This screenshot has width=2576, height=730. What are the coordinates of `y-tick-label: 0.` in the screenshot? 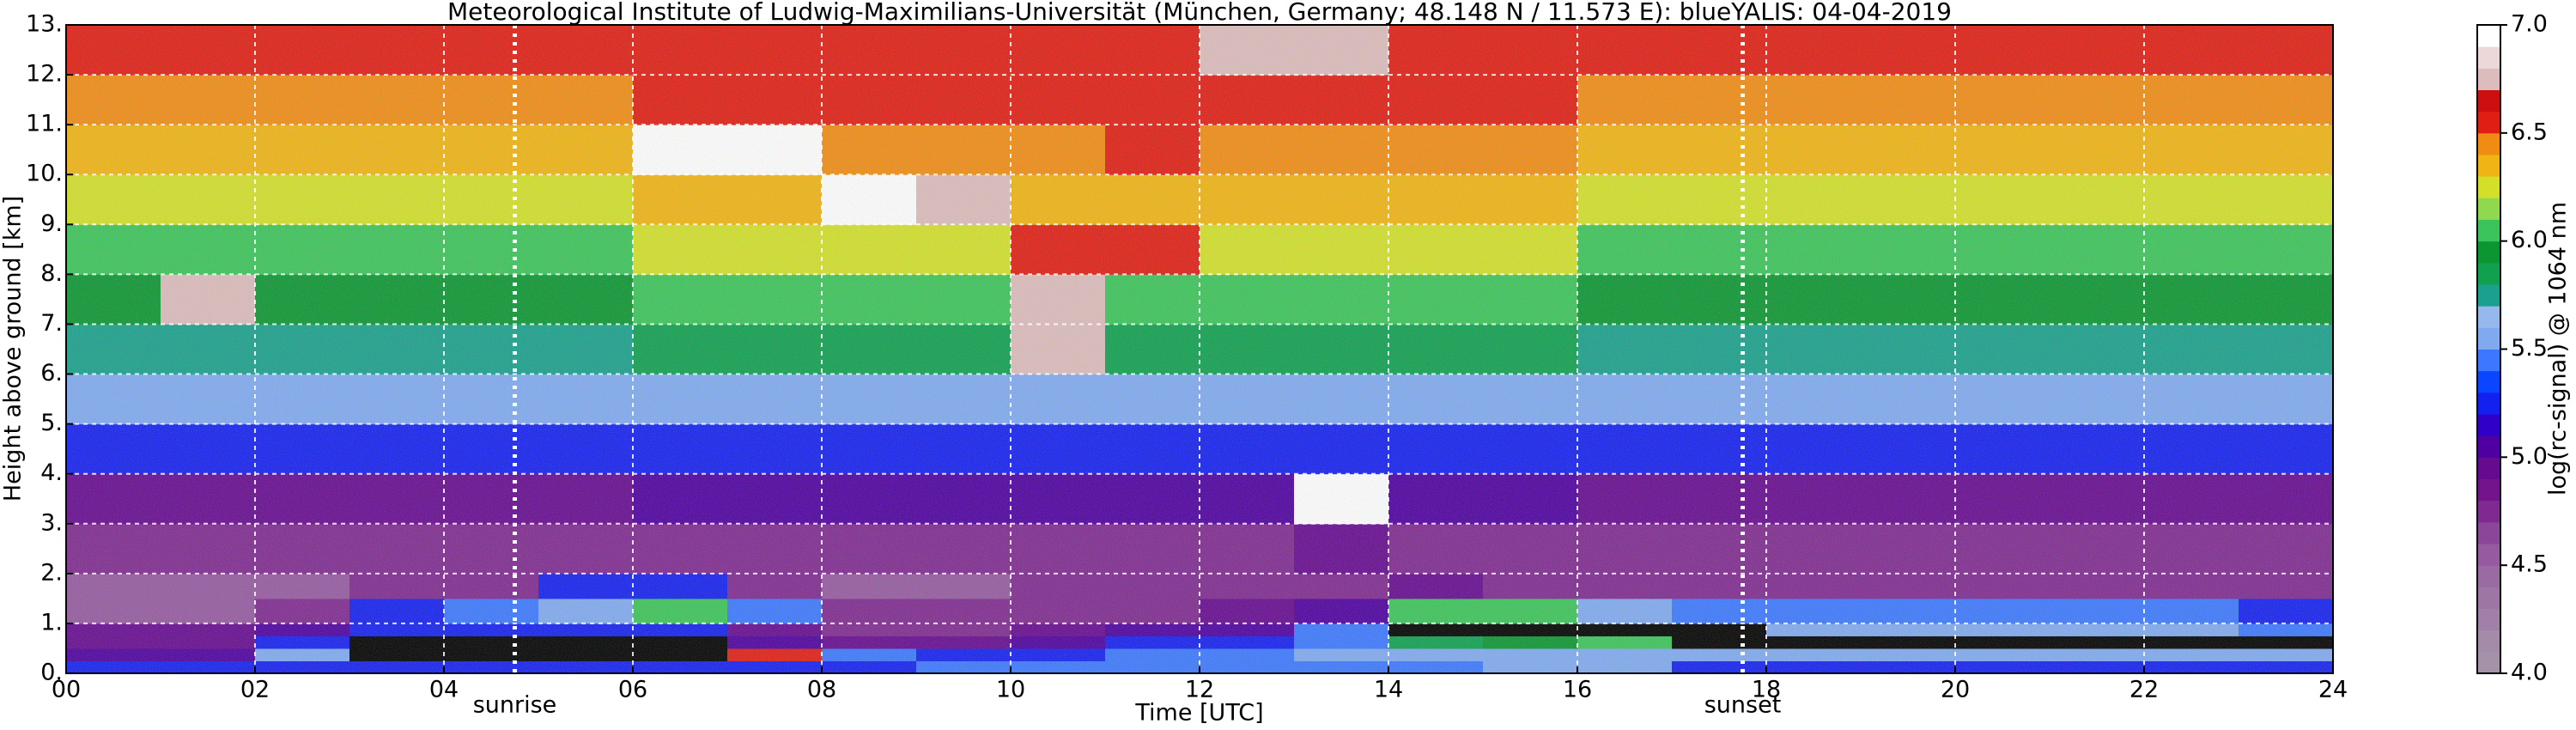 It's located at (52, 673).